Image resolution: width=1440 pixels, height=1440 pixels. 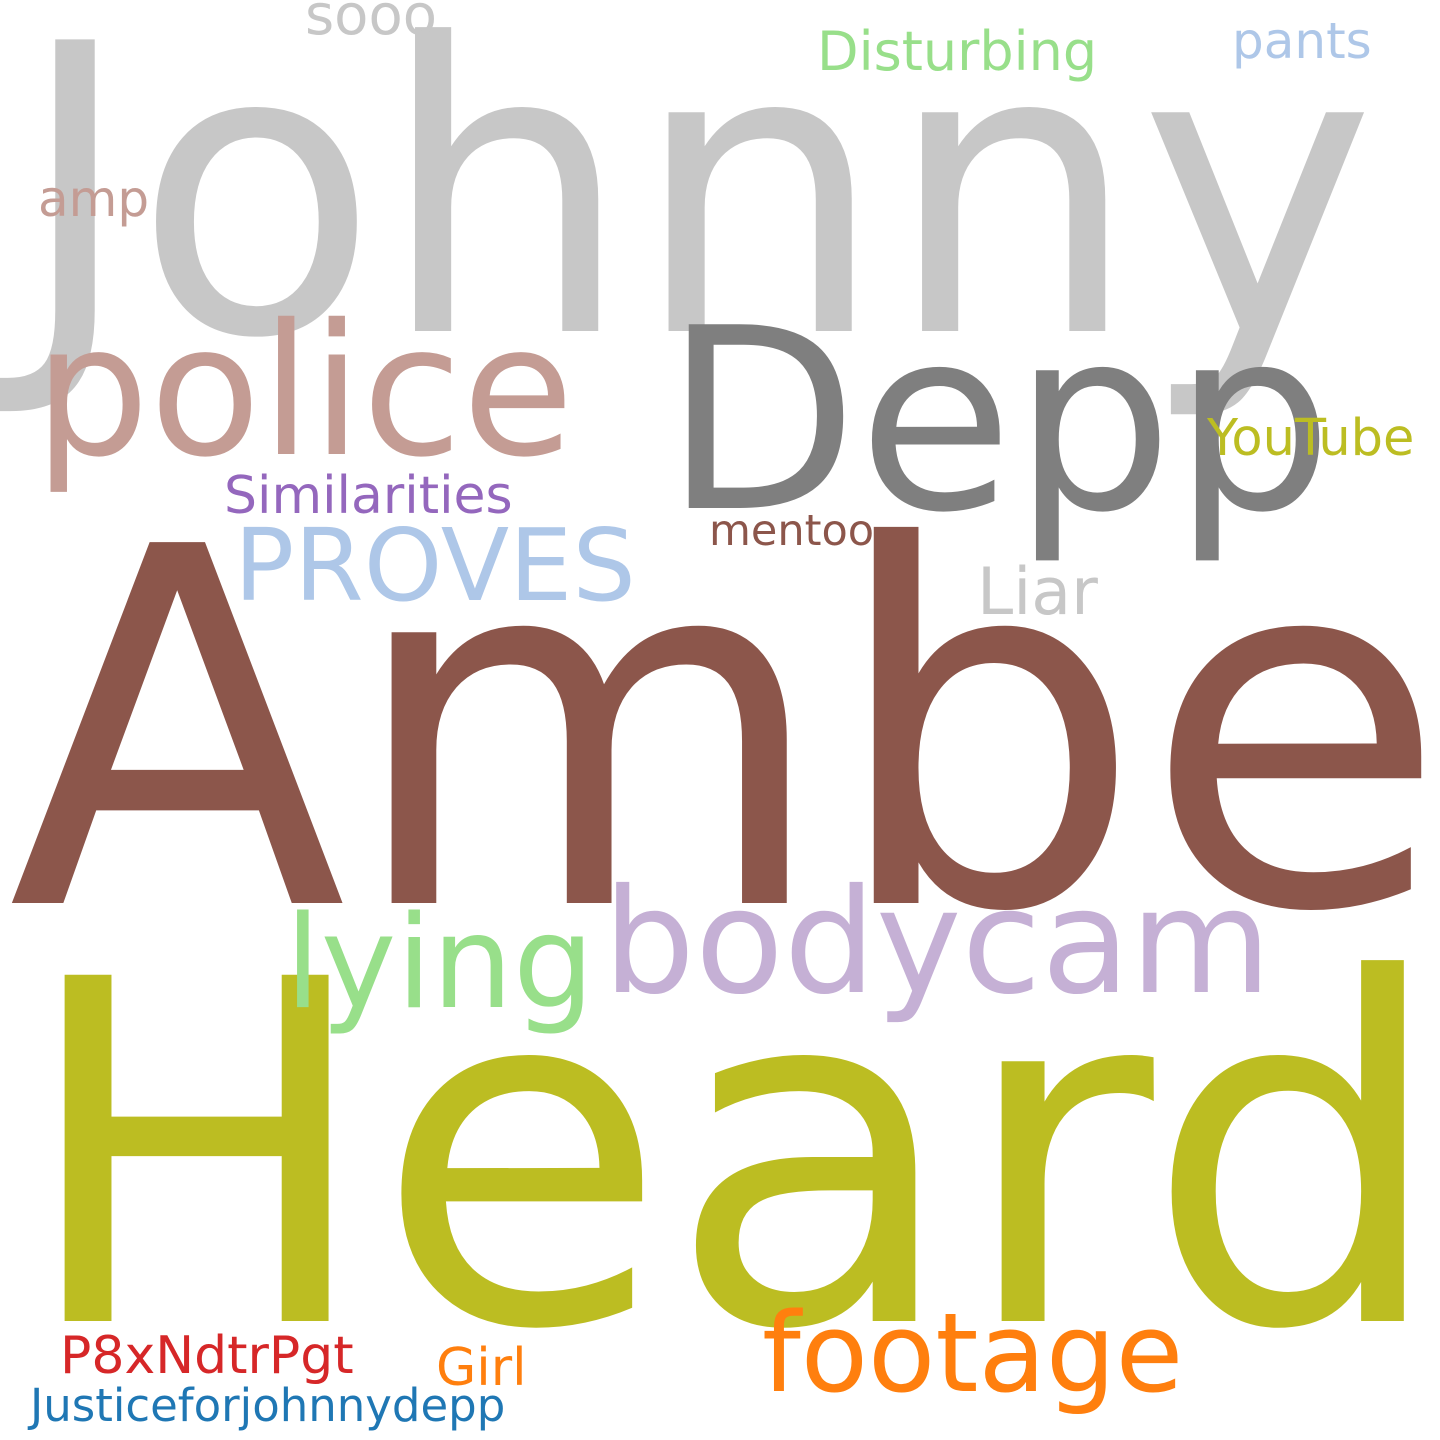 I want to click on word-p8xndtrpgt: P8xNdtrPgt, so click(x=207, y=1356).